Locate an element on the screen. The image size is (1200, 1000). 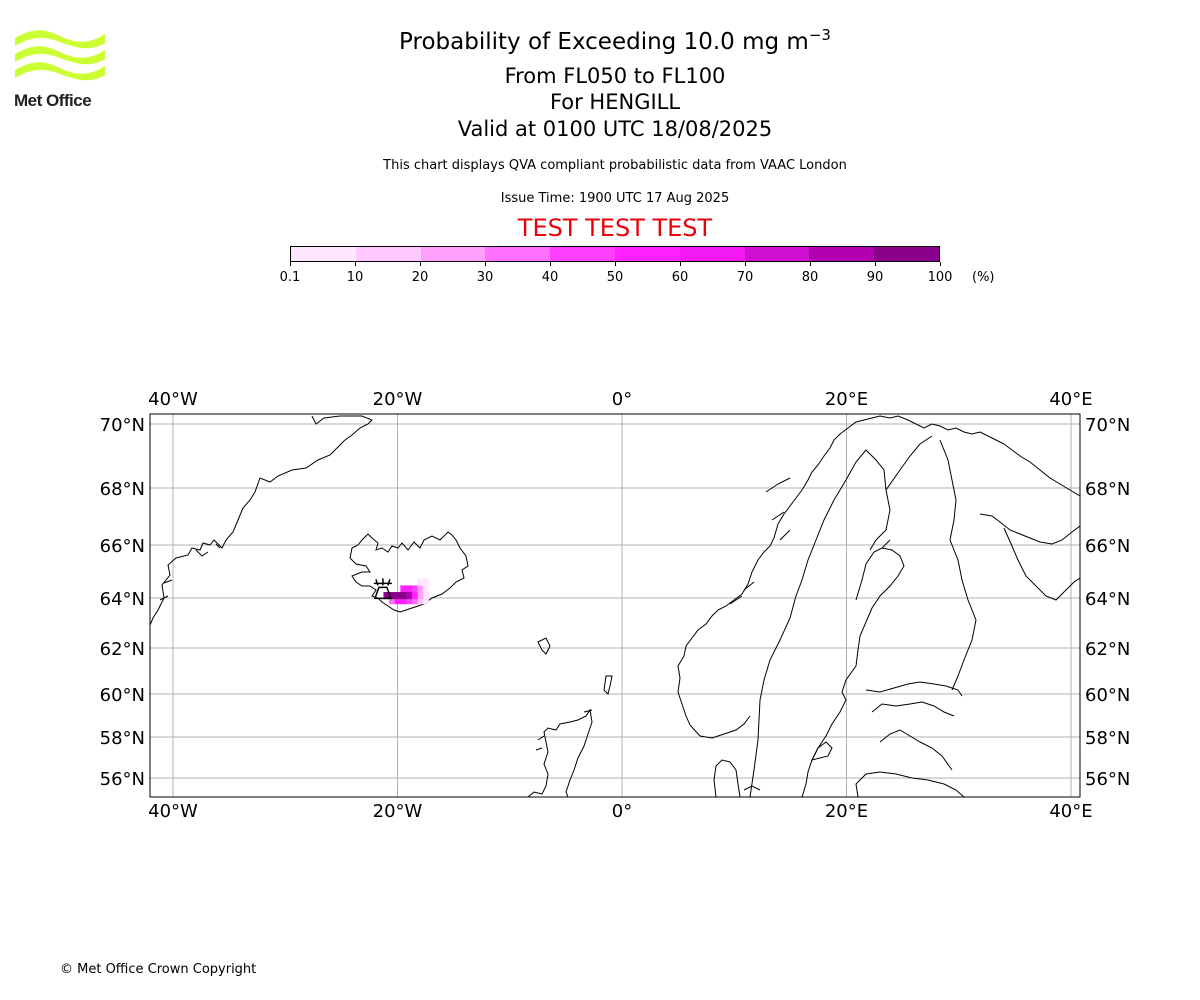
probability-colorbar is located at coordinates (615, 254).